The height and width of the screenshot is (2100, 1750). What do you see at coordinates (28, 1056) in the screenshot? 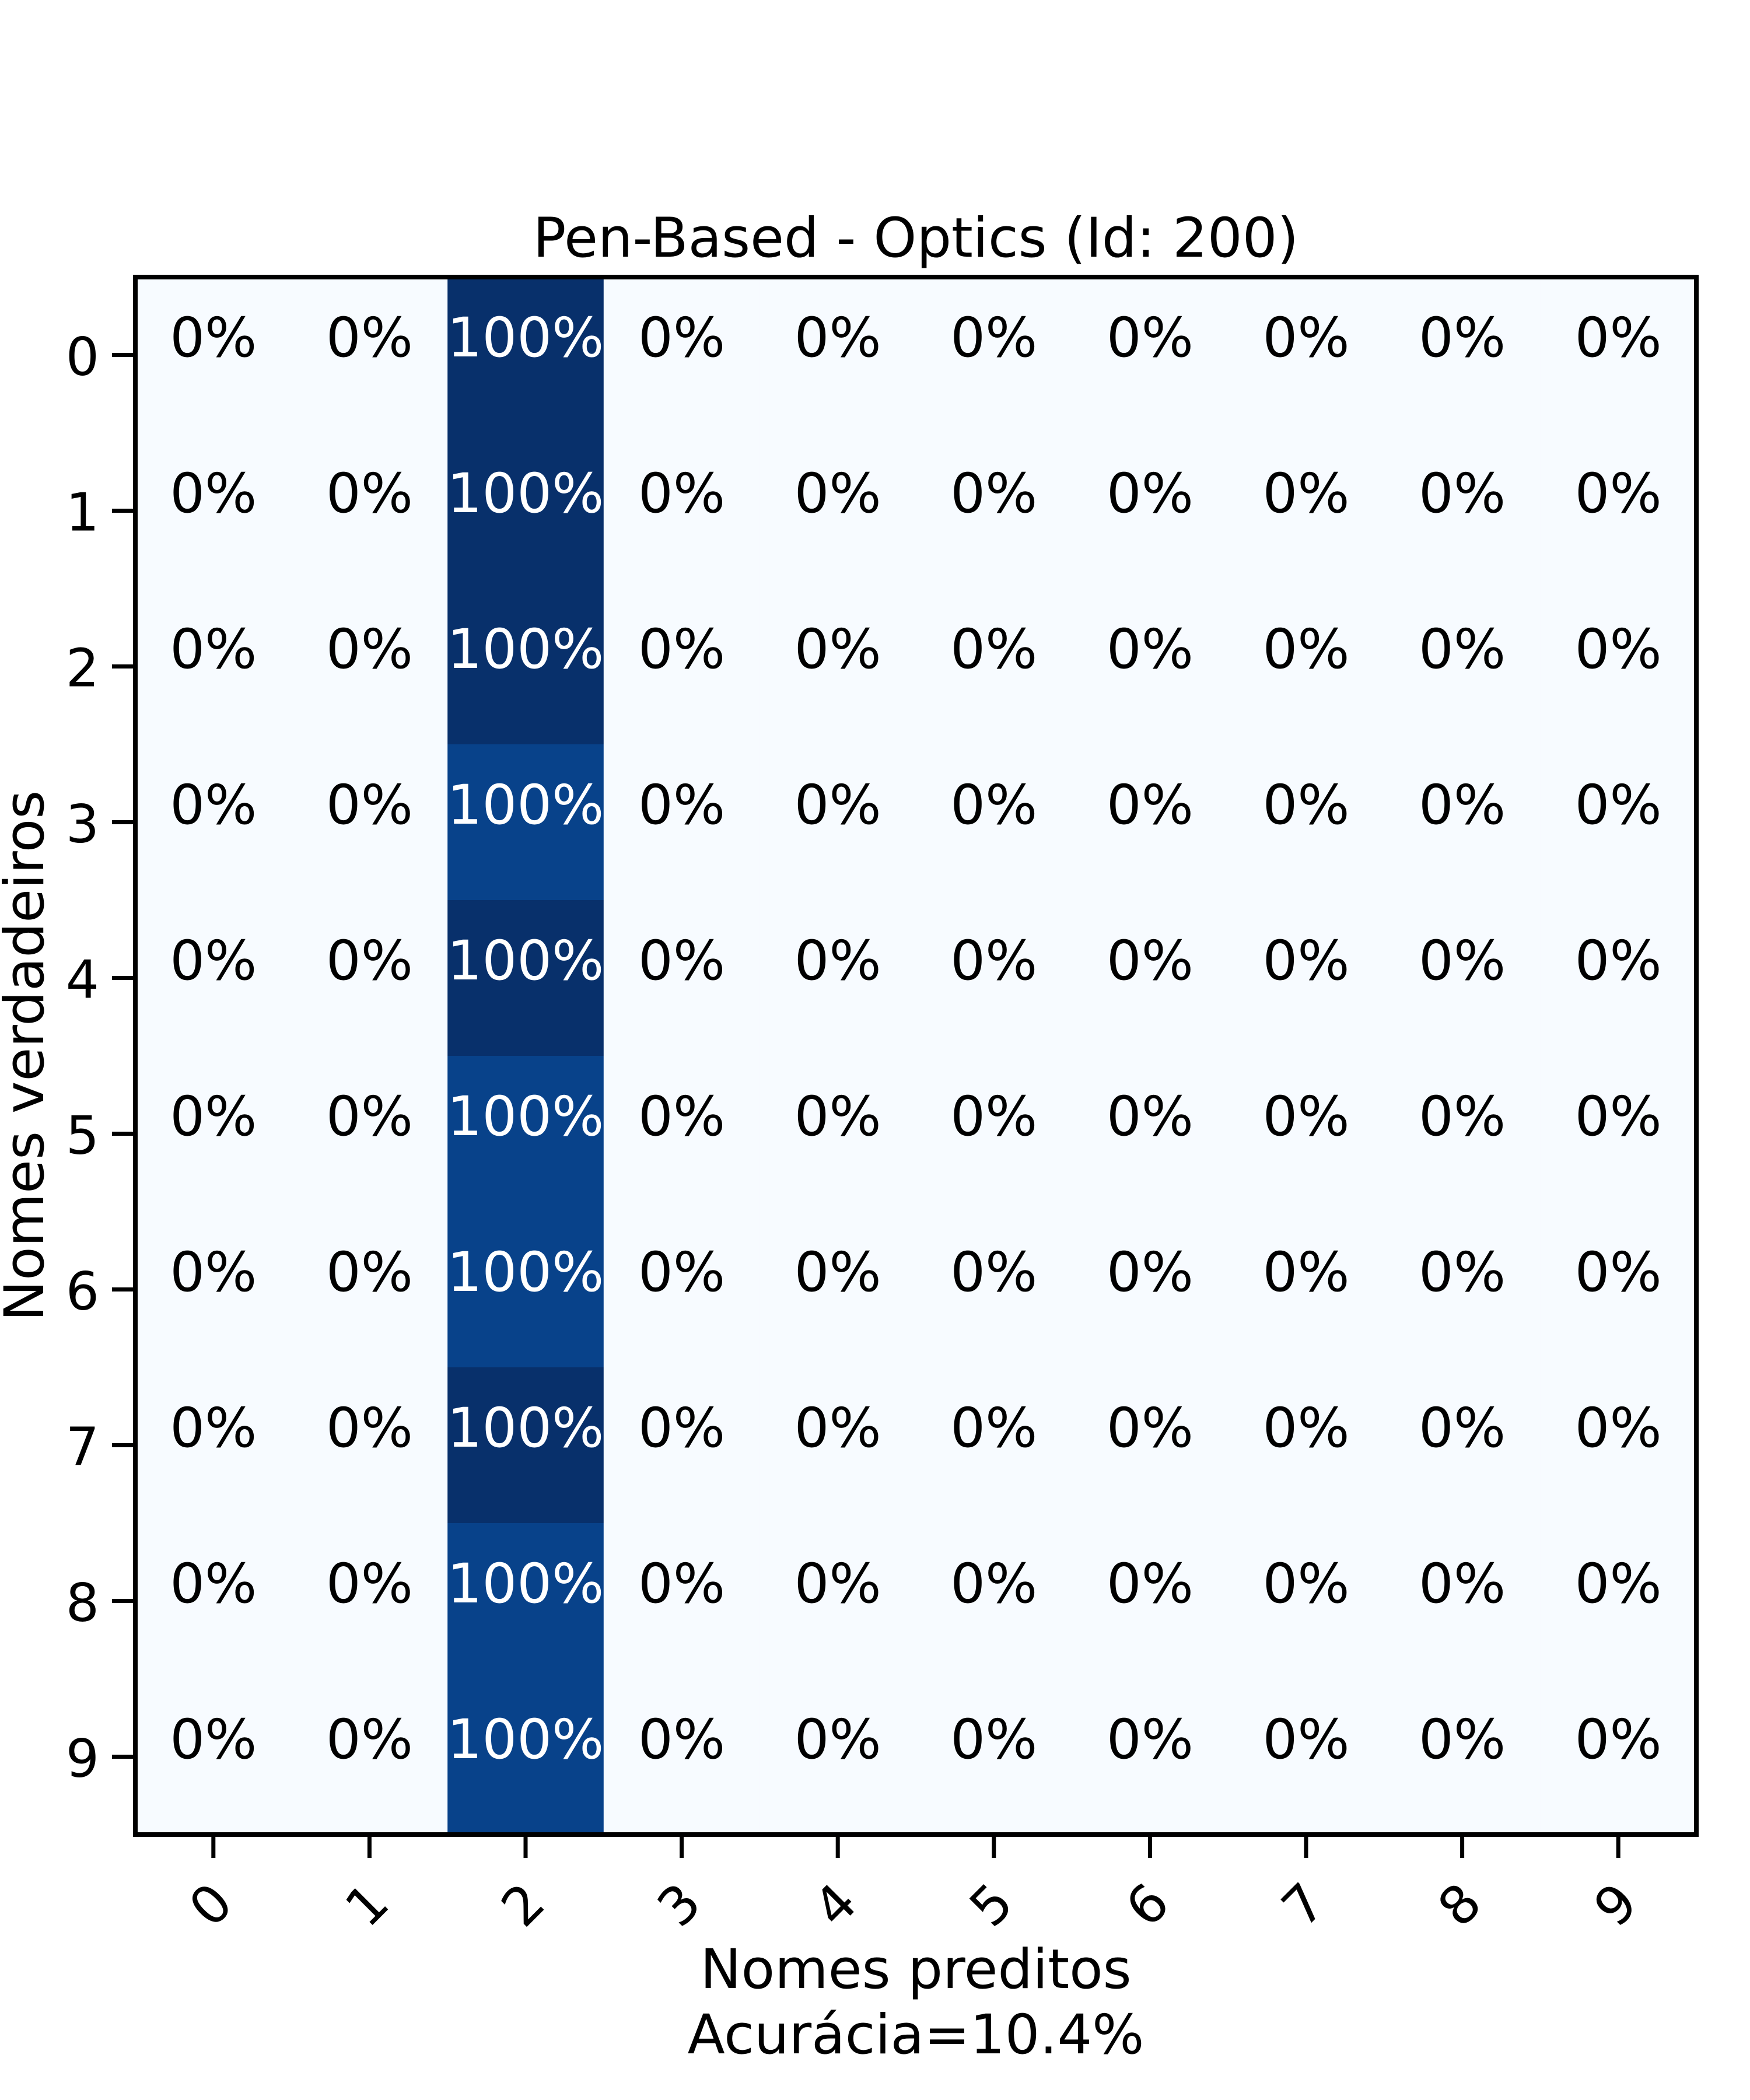
I see `y-axis-label: Nomes verdadeiros` at bounding box center [28, 1056].